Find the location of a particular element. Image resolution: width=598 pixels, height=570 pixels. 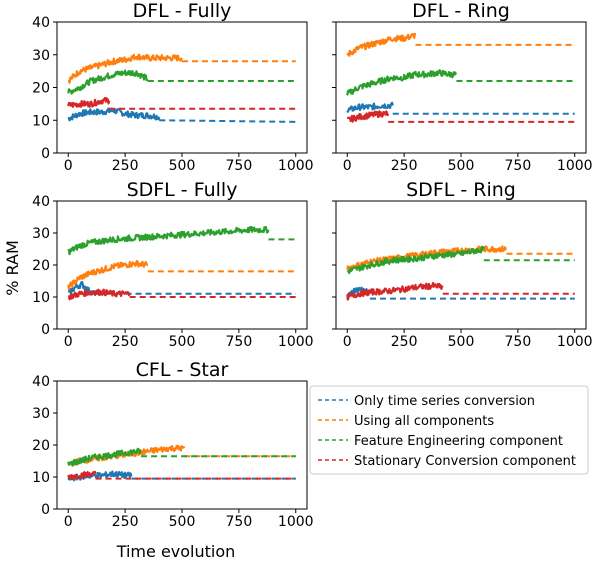

panel-title: DFL - Ring is located at coordinates (461, 11).